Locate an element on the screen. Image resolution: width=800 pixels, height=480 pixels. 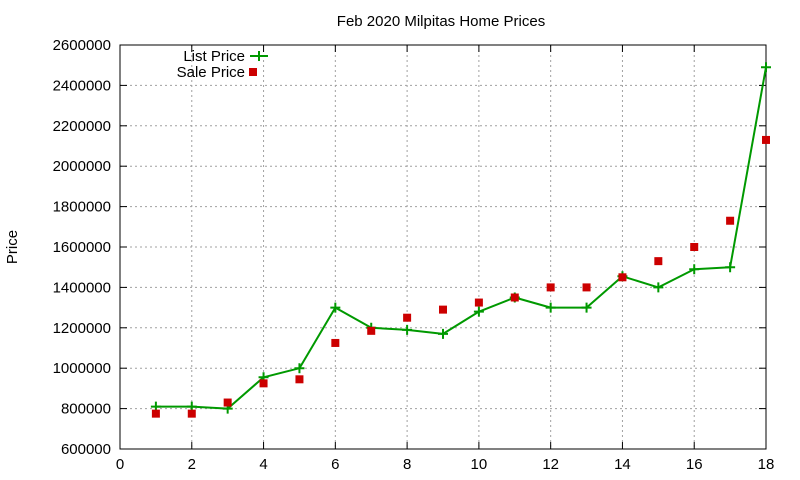
x-tick-label: 16 is located at coordinates (694, 464).